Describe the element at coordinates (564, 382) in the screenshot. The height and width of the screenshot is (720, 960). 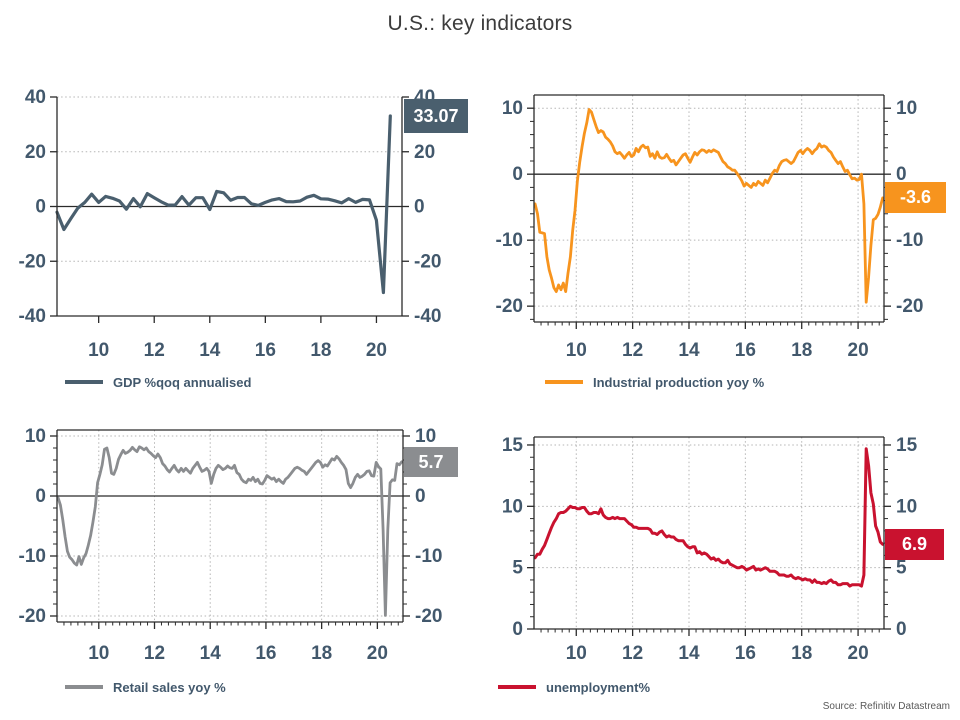
I see `industrial-production-legend-swatch` at that location.